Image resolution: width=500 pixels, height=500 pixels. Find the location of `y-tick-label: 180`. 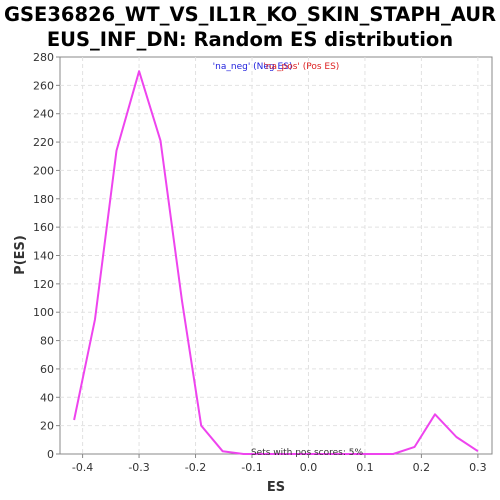

y-tick-label: 180 is located at coordinates (43, 199).